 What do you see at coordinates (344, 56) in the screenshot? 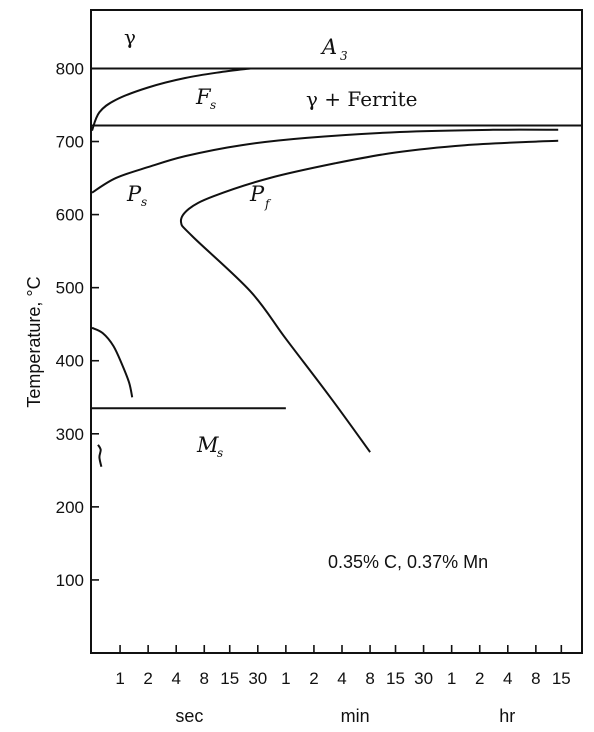
I see `a3-label-sub: 3` at bounding box center [344, 56].